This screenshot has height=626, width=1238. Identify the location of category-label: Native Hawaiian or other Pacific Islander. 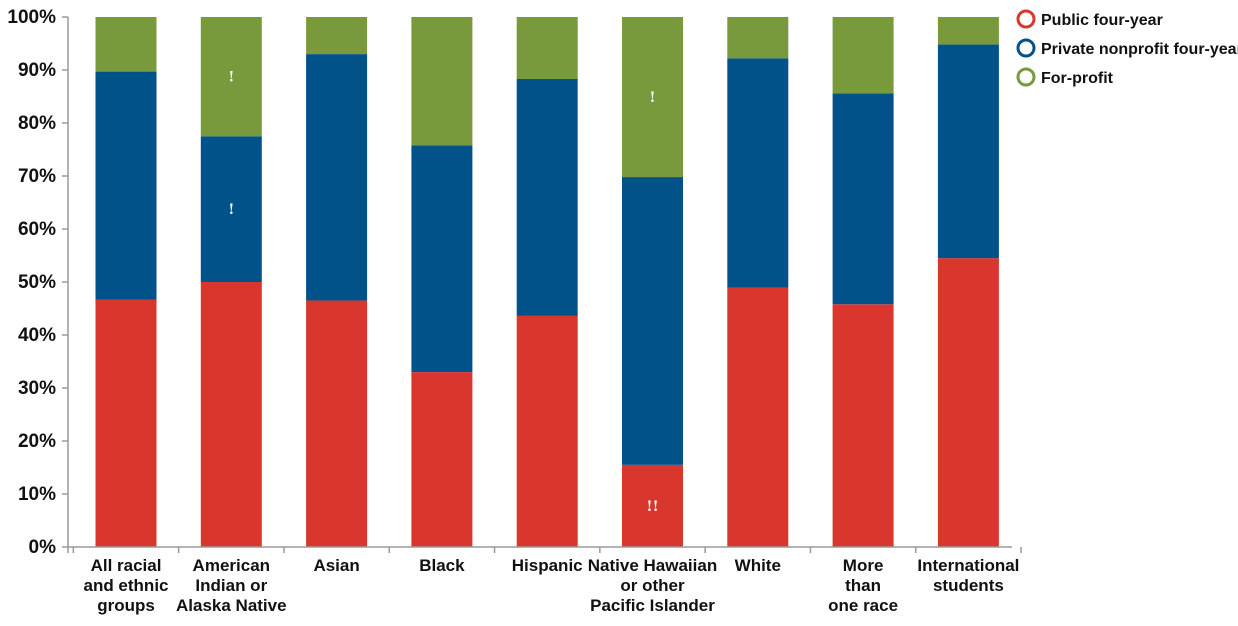
(652, 585).